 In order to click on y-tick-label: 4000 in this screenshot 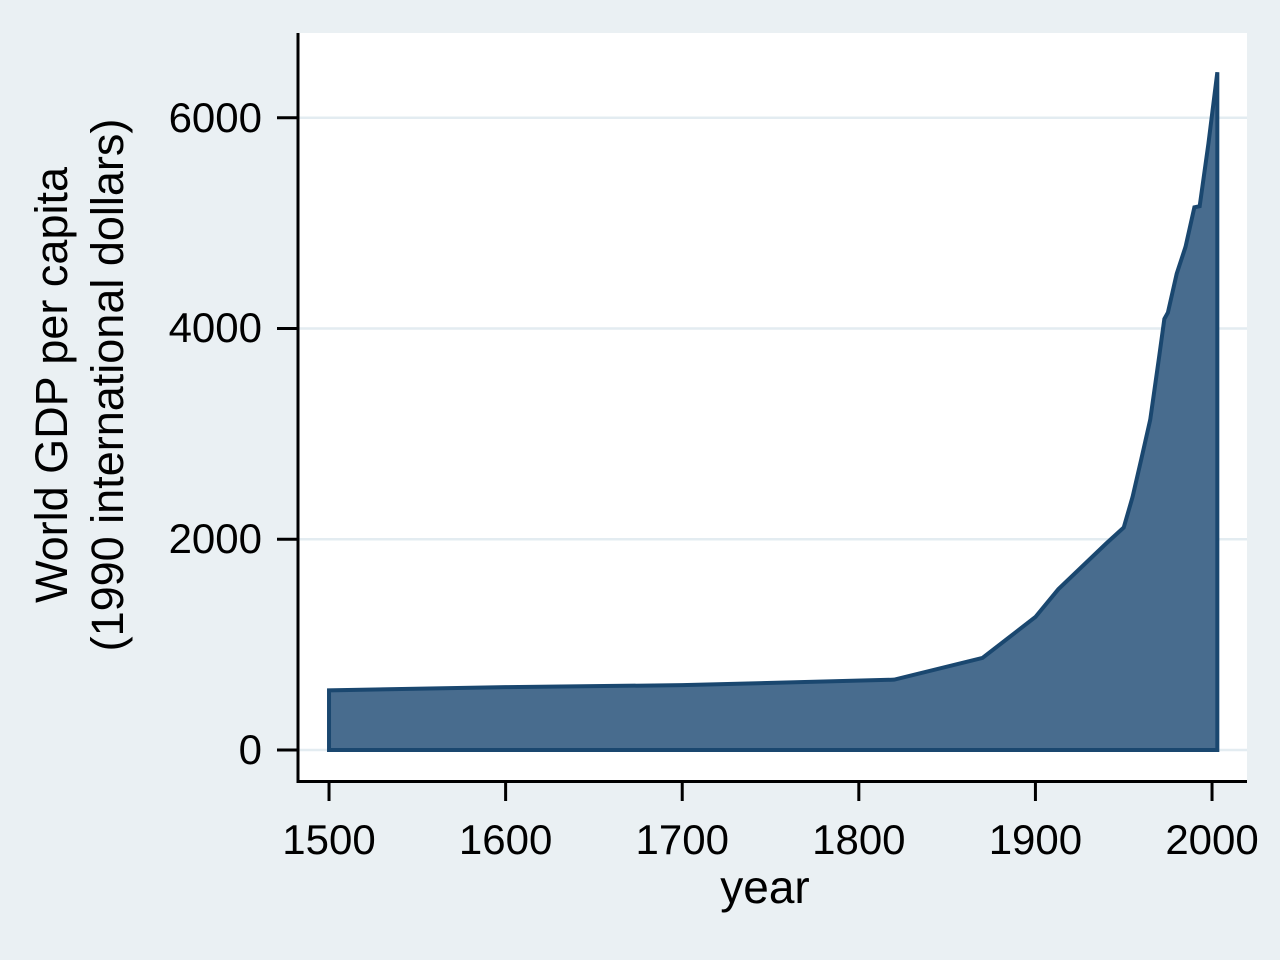, I will do `click(215, 328)`.